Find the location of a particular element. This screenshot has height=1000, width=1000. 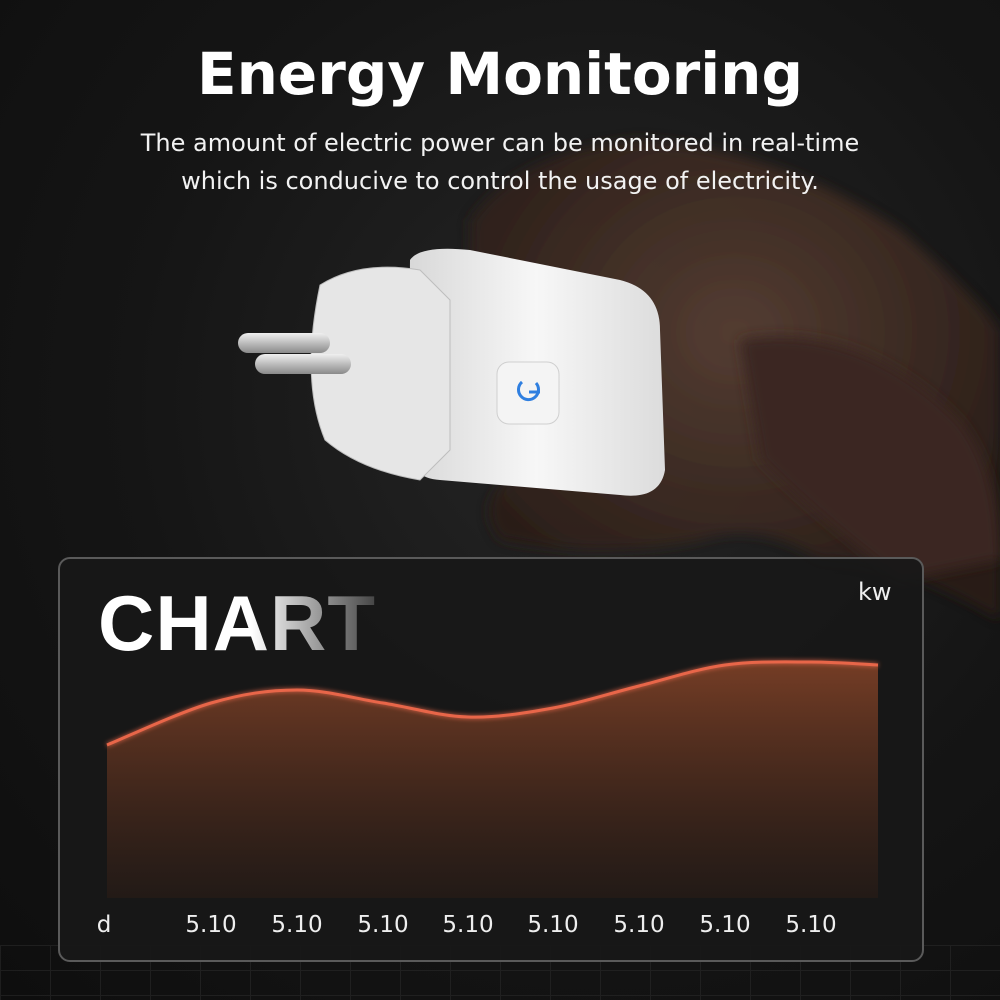

chart-title: CHART is located at coordinates (237, 623).